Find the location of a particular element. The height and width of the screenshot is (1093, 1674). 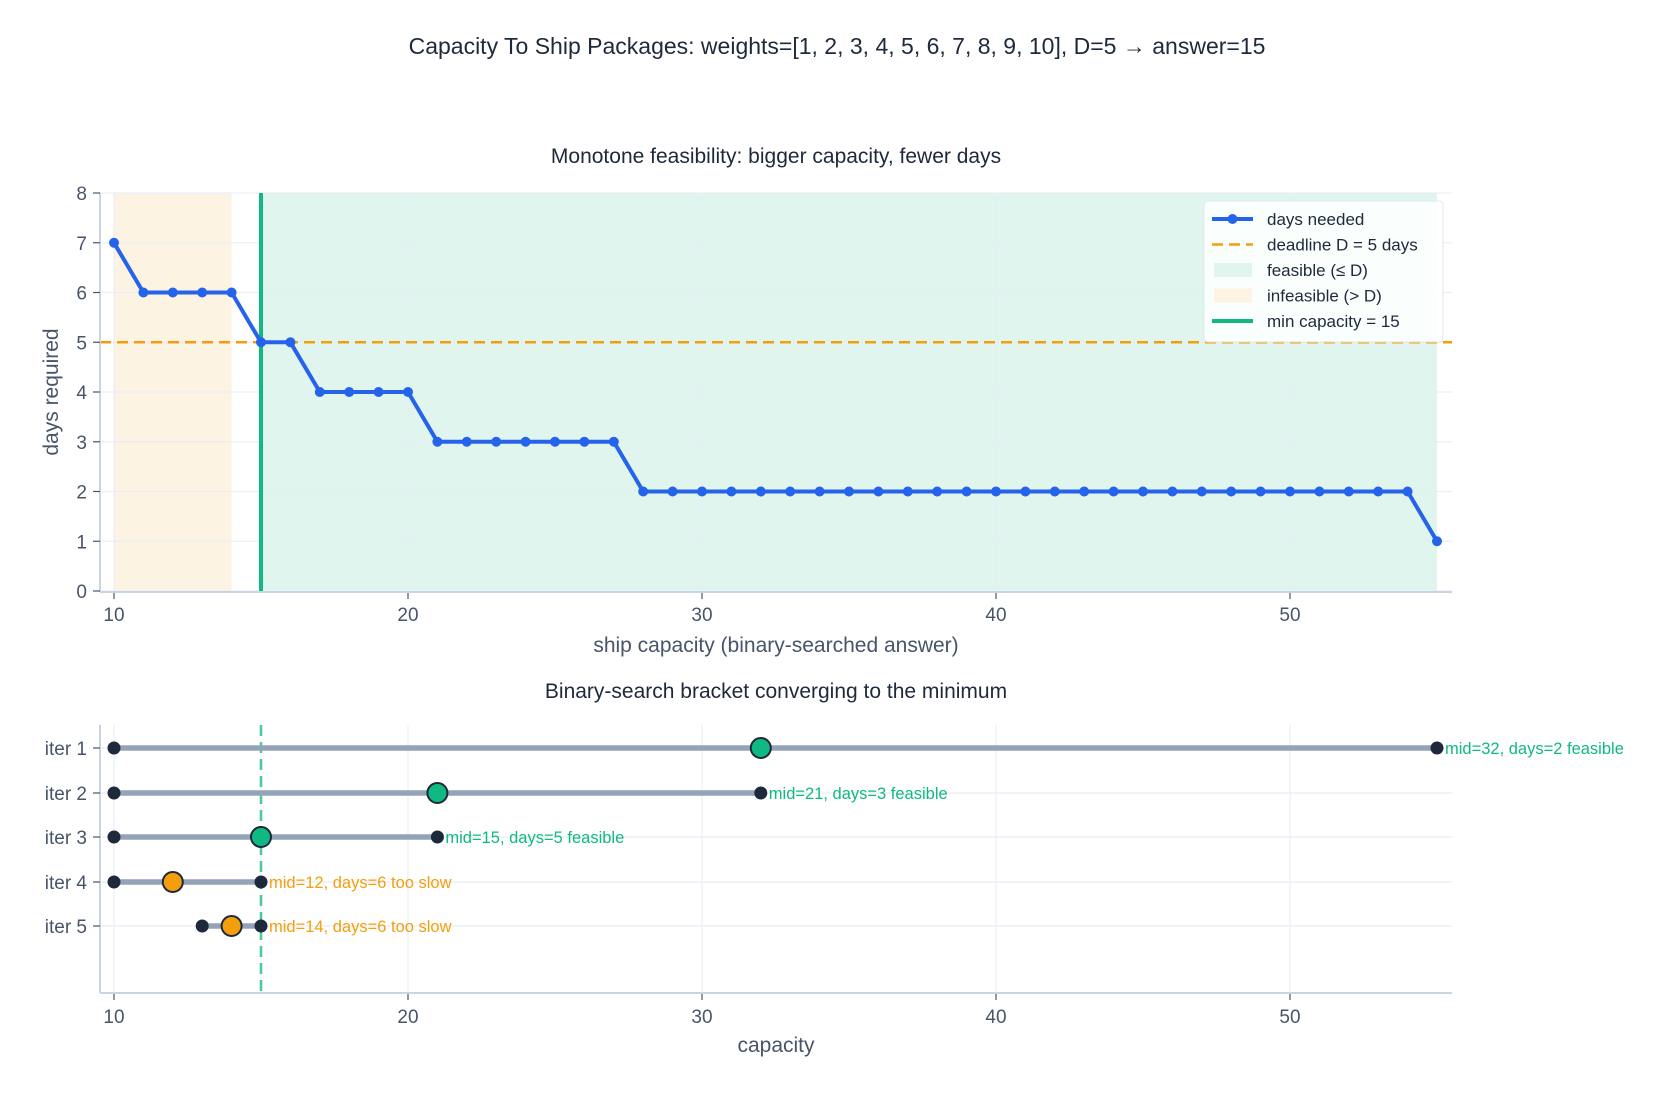

mid-annotation: mid=14, days=6 too slow is located at coordinates (360, 927).